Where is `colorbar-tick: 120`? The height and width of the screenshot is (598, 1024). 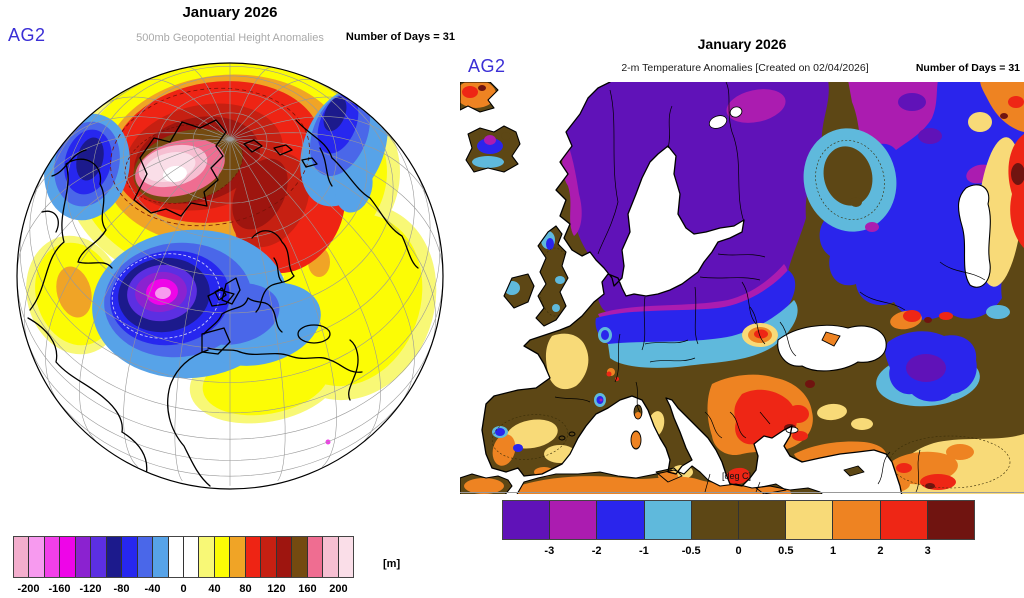
colorbar-tick: 120 is located at coordinates (276, 589).